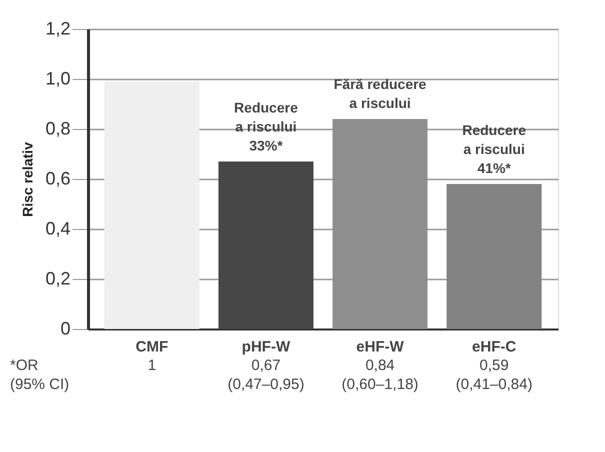 The width and height of the screenshot is (605, 452). Describe the element at coordinates (494, 375) in the screenshot. I see `text: 0,59 (0,41–0,84)` at that location.